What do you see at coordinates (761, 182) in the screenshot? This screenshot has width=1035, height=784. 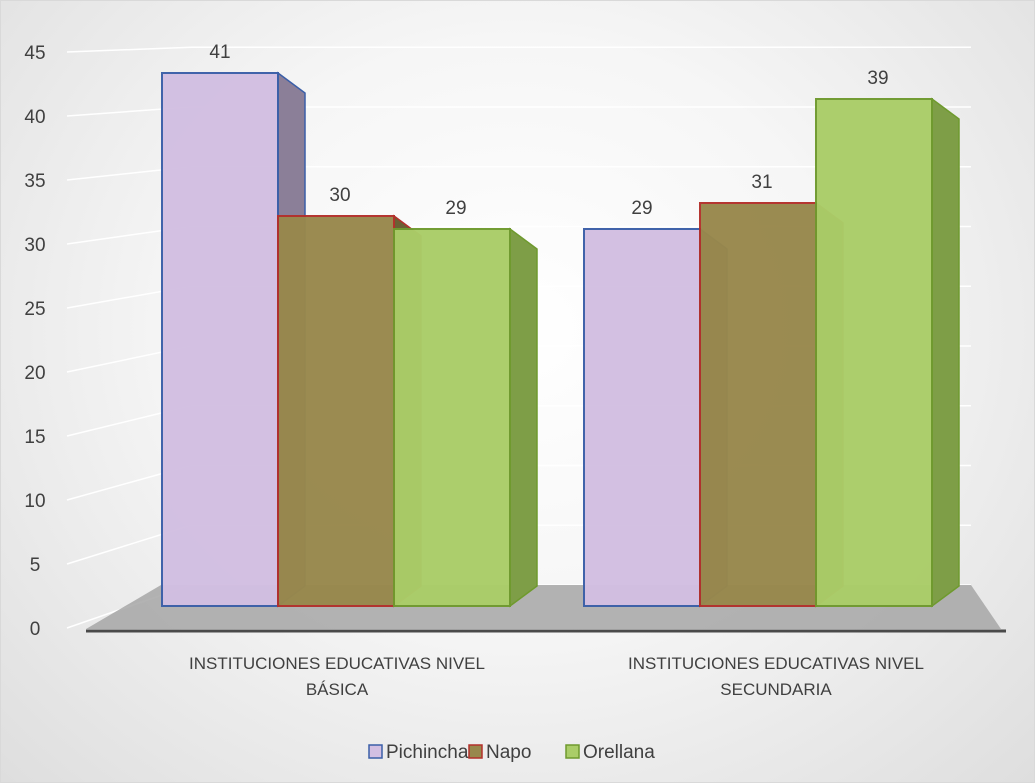 I see `data-label: 31` at bounding box center [761, 182].